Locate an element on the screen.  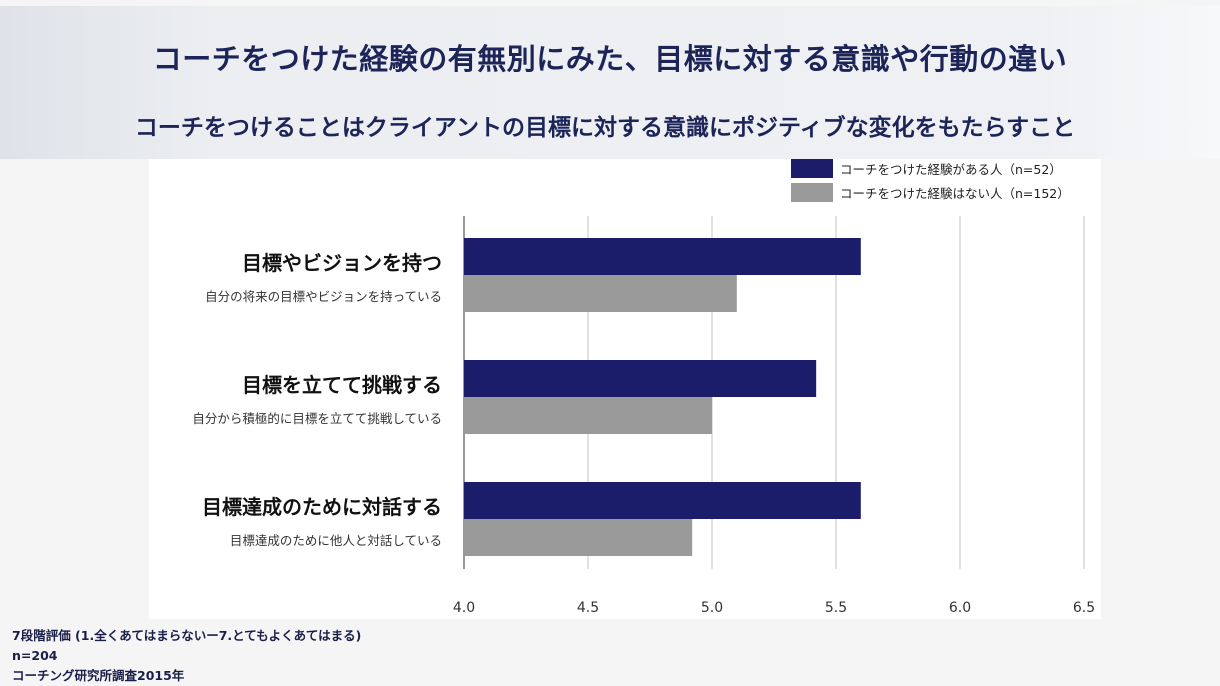
footnote-sample-size: n=204 is located at coordinates (35, 655).